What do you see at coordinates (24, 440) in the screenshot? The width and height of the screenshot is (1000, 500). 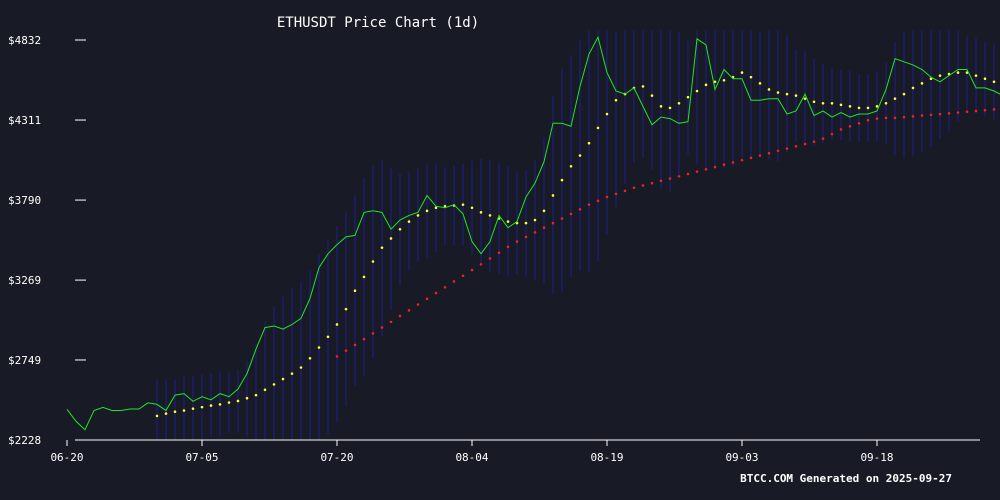 I see `y-tick-label: $2228` at bounding box center [24, 440].